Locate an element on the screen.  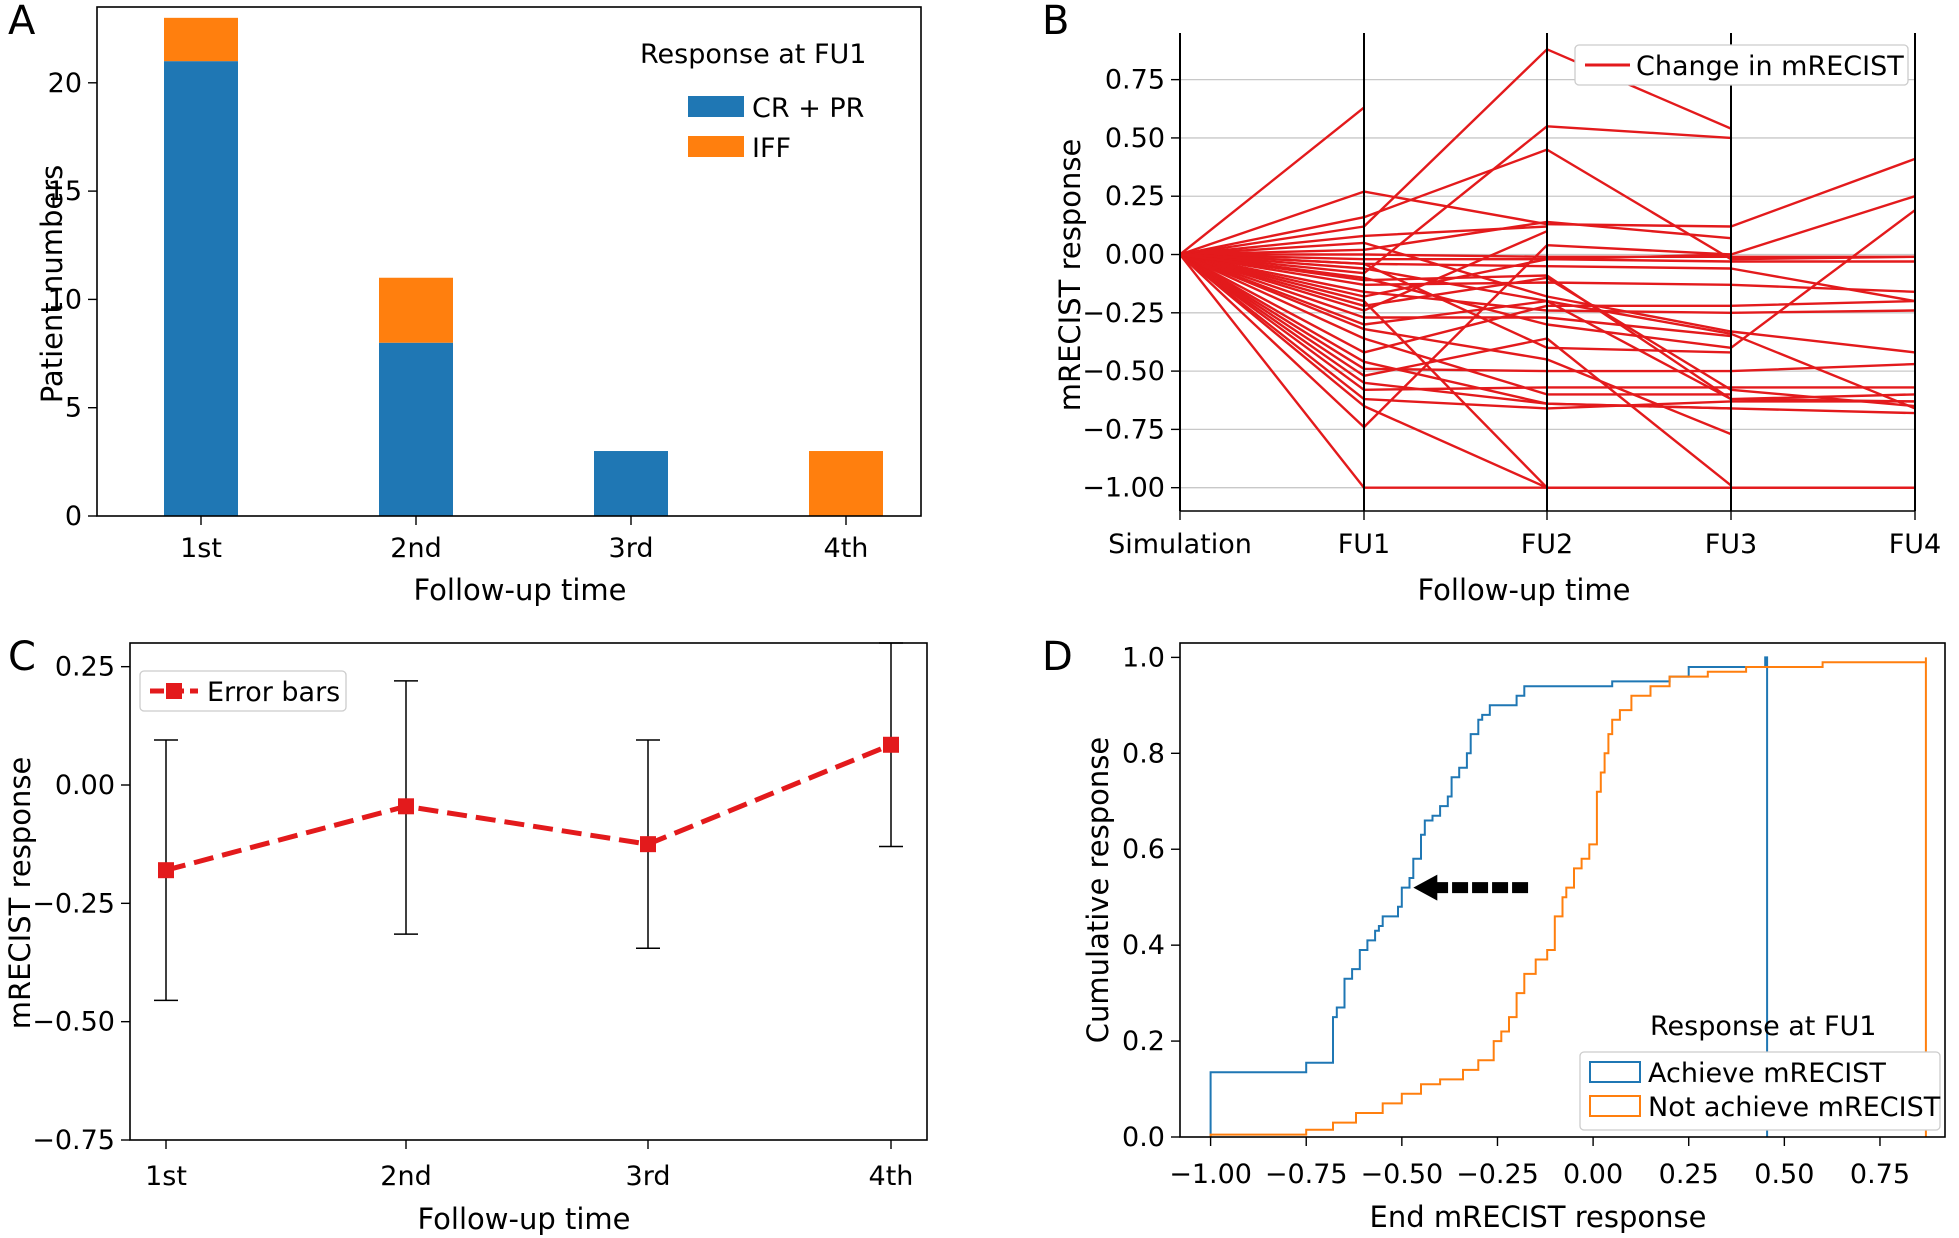
panel-d-ytick-label: 0.6 is located at coordinates (1143, 849).